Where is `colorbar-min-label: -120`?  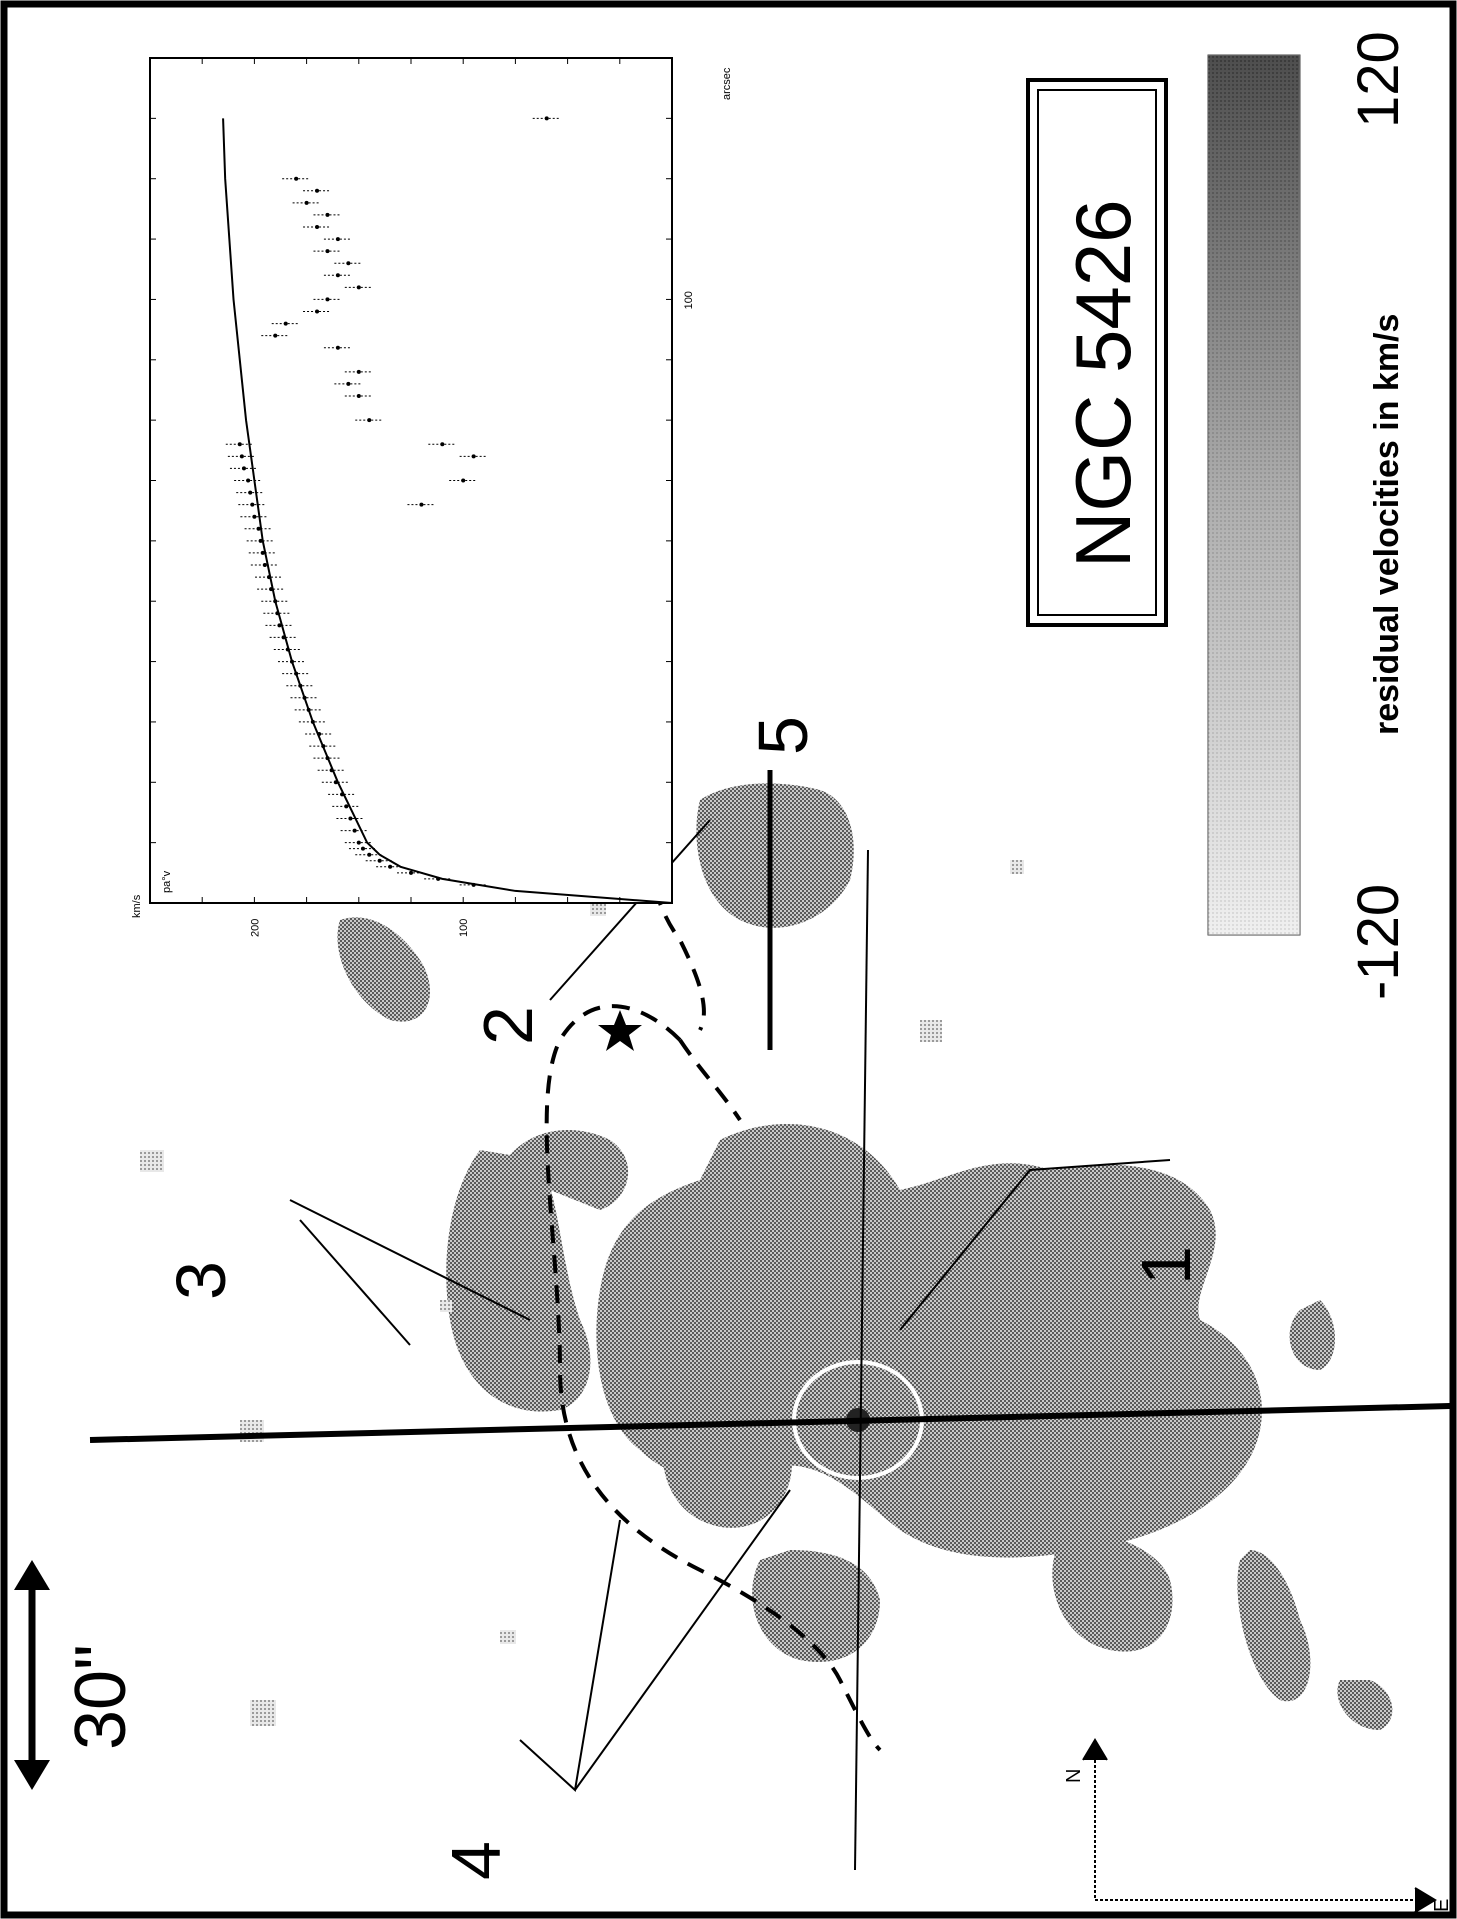
colorbar-min-label: -120 is located at coordinates (1378, 942).